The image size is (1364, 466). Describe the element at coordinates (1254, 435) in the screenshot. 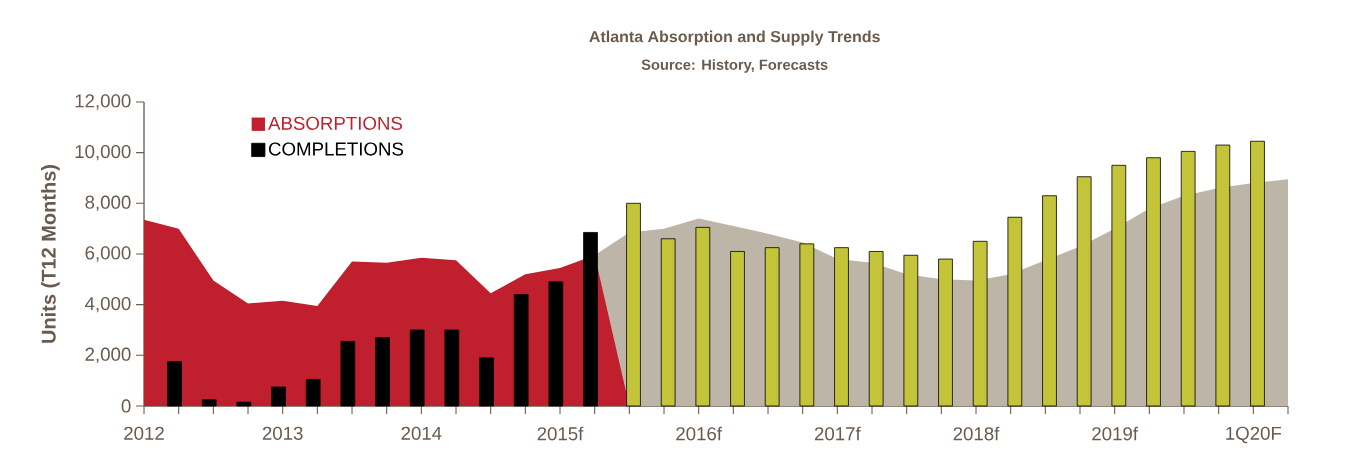

I see `x-tick-label: 1Q20F` at that location.